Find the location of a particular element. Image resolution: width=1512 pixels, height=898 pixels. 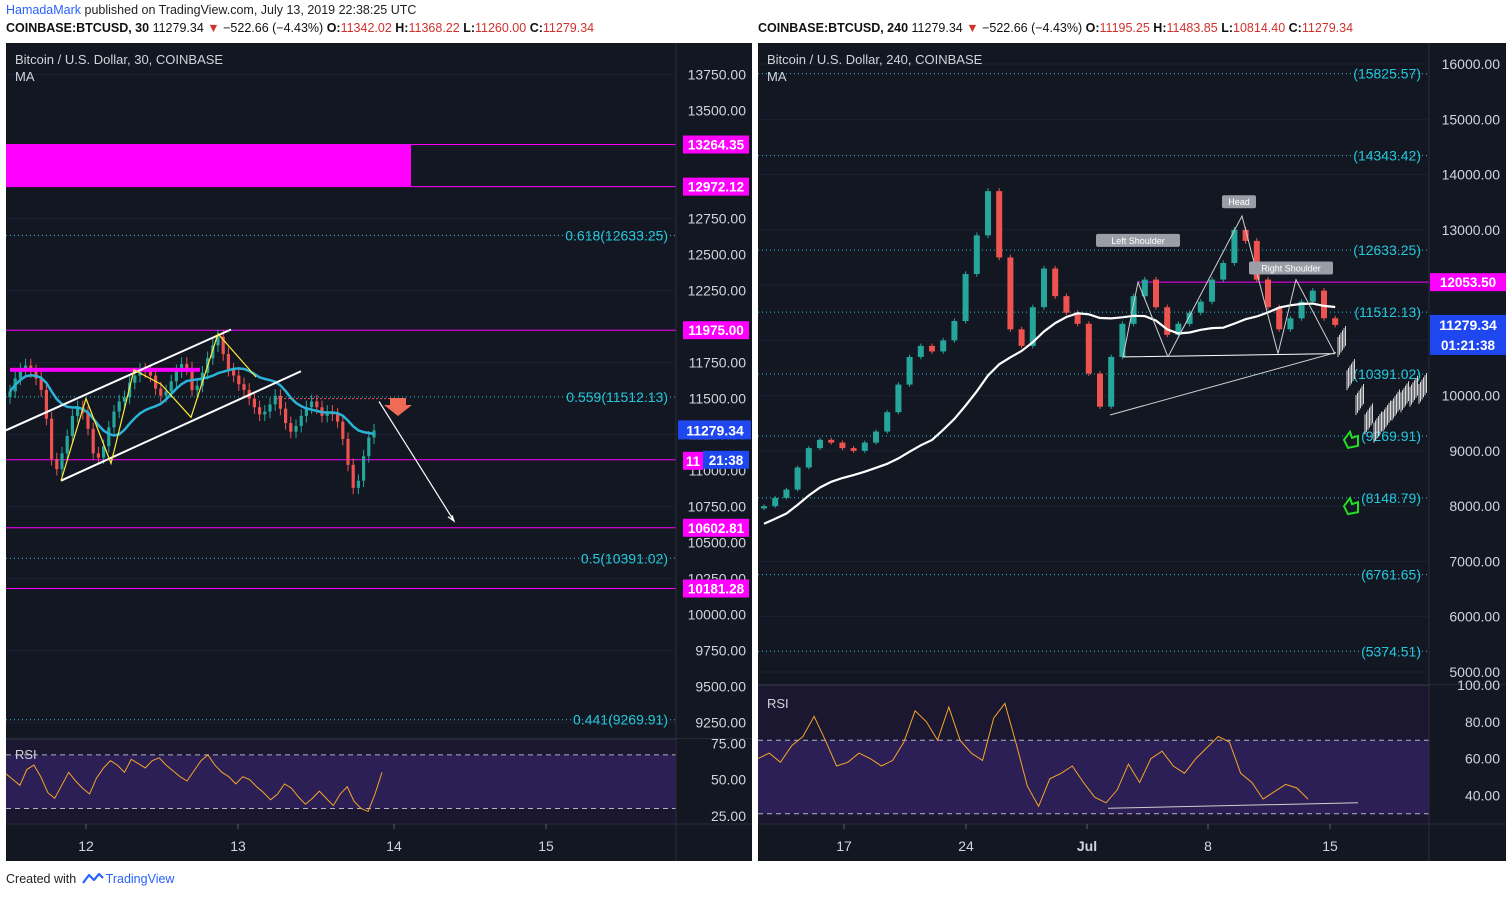

right-y-tick: 14000.00 is located at coordinates (1471, 175).